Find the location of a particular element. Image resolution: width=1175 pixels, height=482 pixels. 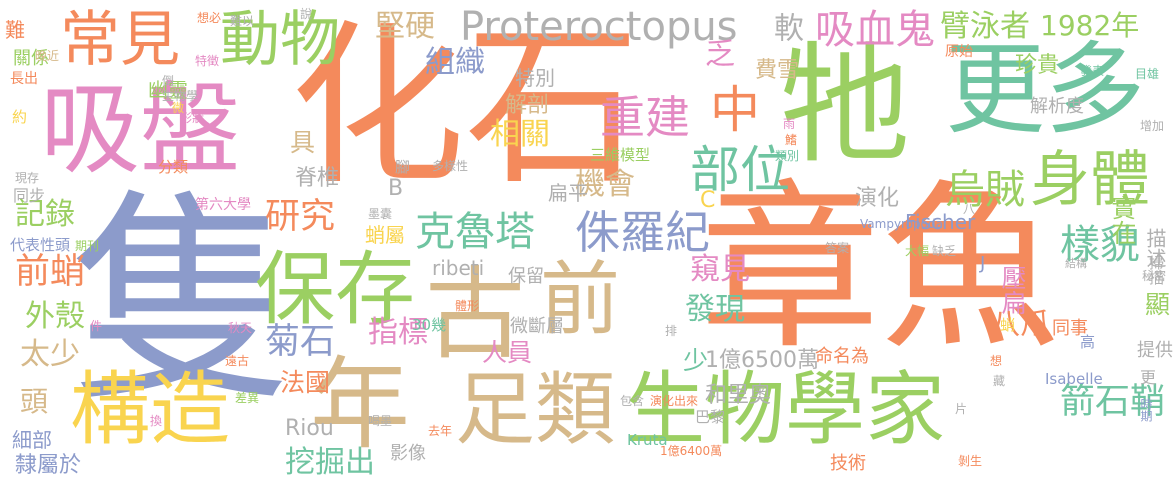

word-cloud-term: 難 is located at coordinates (15, 30).